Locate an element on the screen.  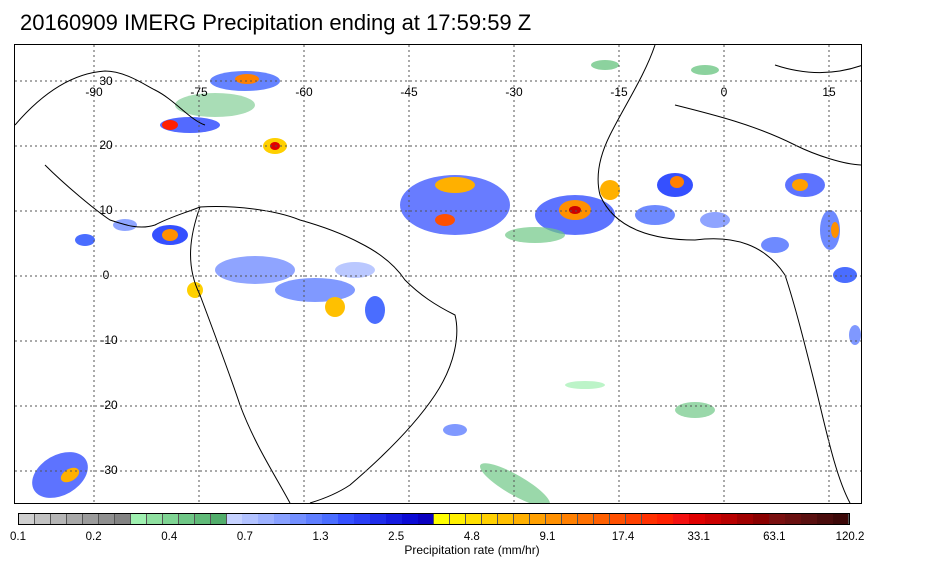
colorbar is located at coordinates (434, 519).